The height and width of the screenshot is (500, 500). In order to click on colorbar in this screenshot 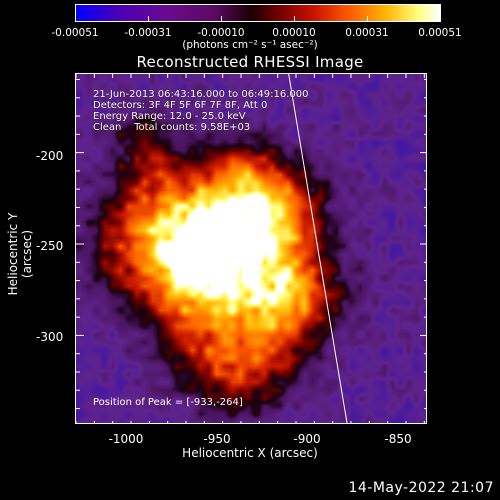, I will do `click(258, 13)`.